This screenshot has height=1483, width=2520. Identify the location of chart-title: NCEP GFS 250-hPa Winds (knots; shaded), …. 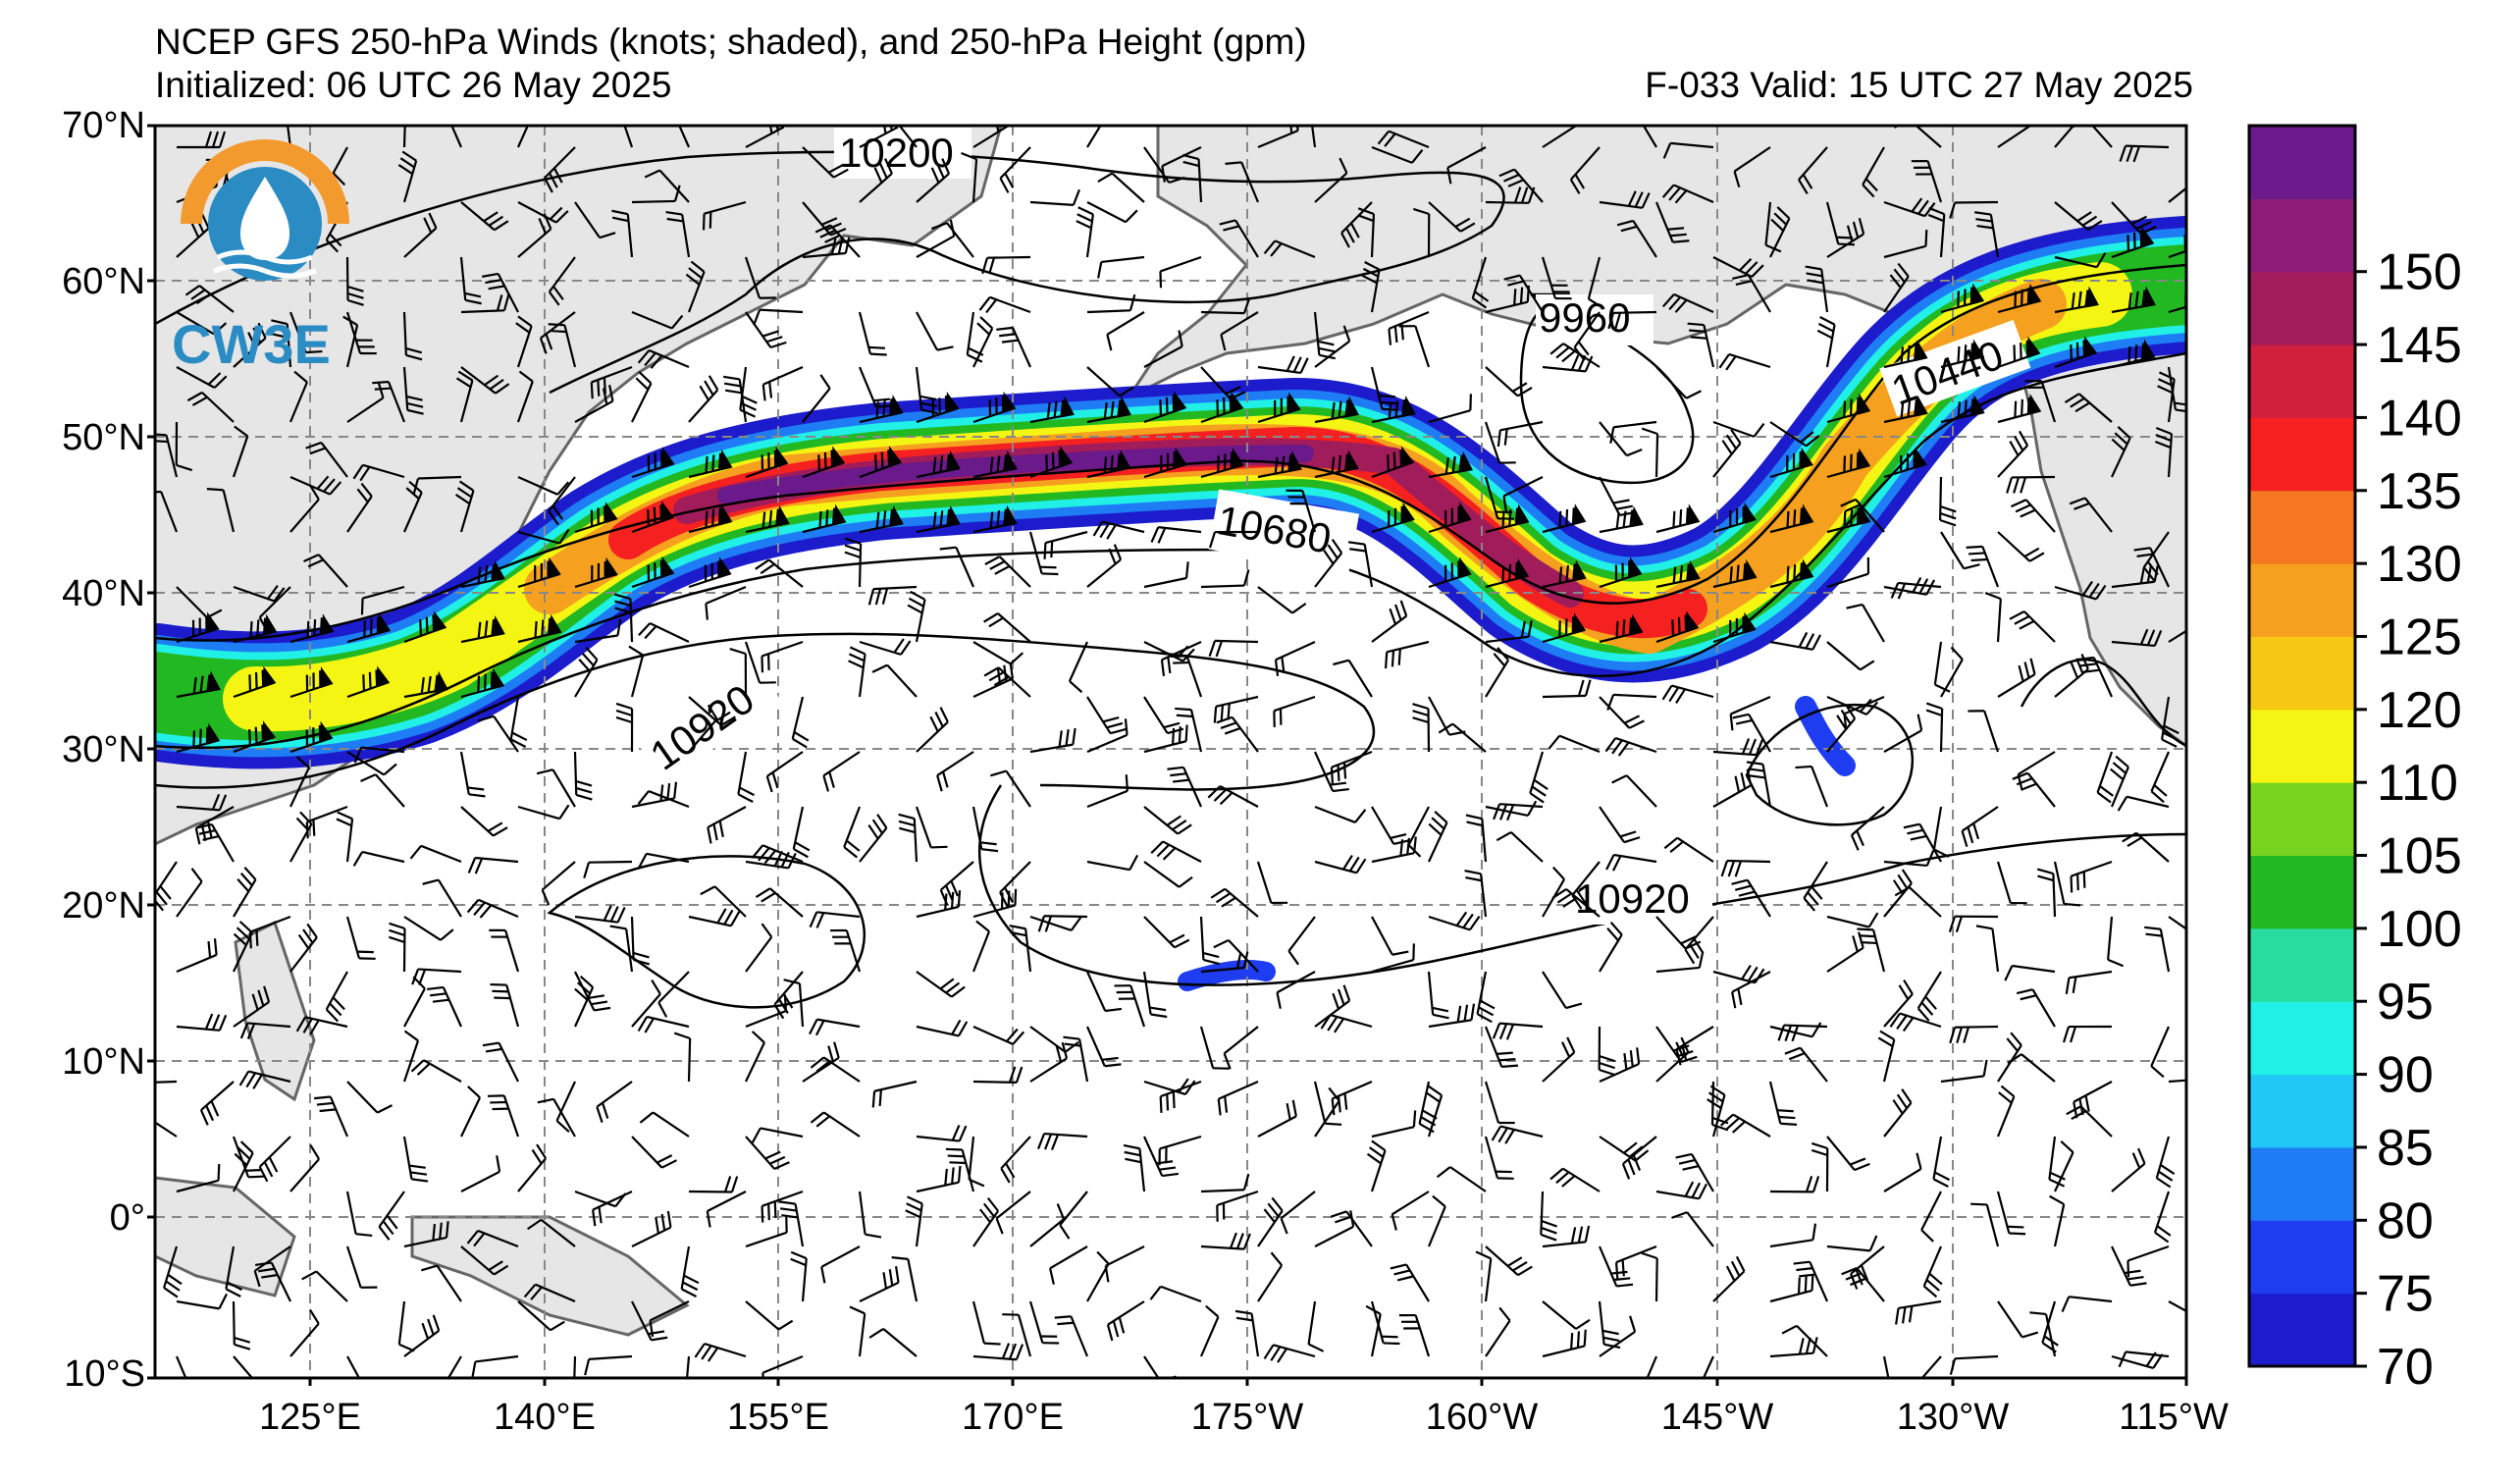
(731, 42).